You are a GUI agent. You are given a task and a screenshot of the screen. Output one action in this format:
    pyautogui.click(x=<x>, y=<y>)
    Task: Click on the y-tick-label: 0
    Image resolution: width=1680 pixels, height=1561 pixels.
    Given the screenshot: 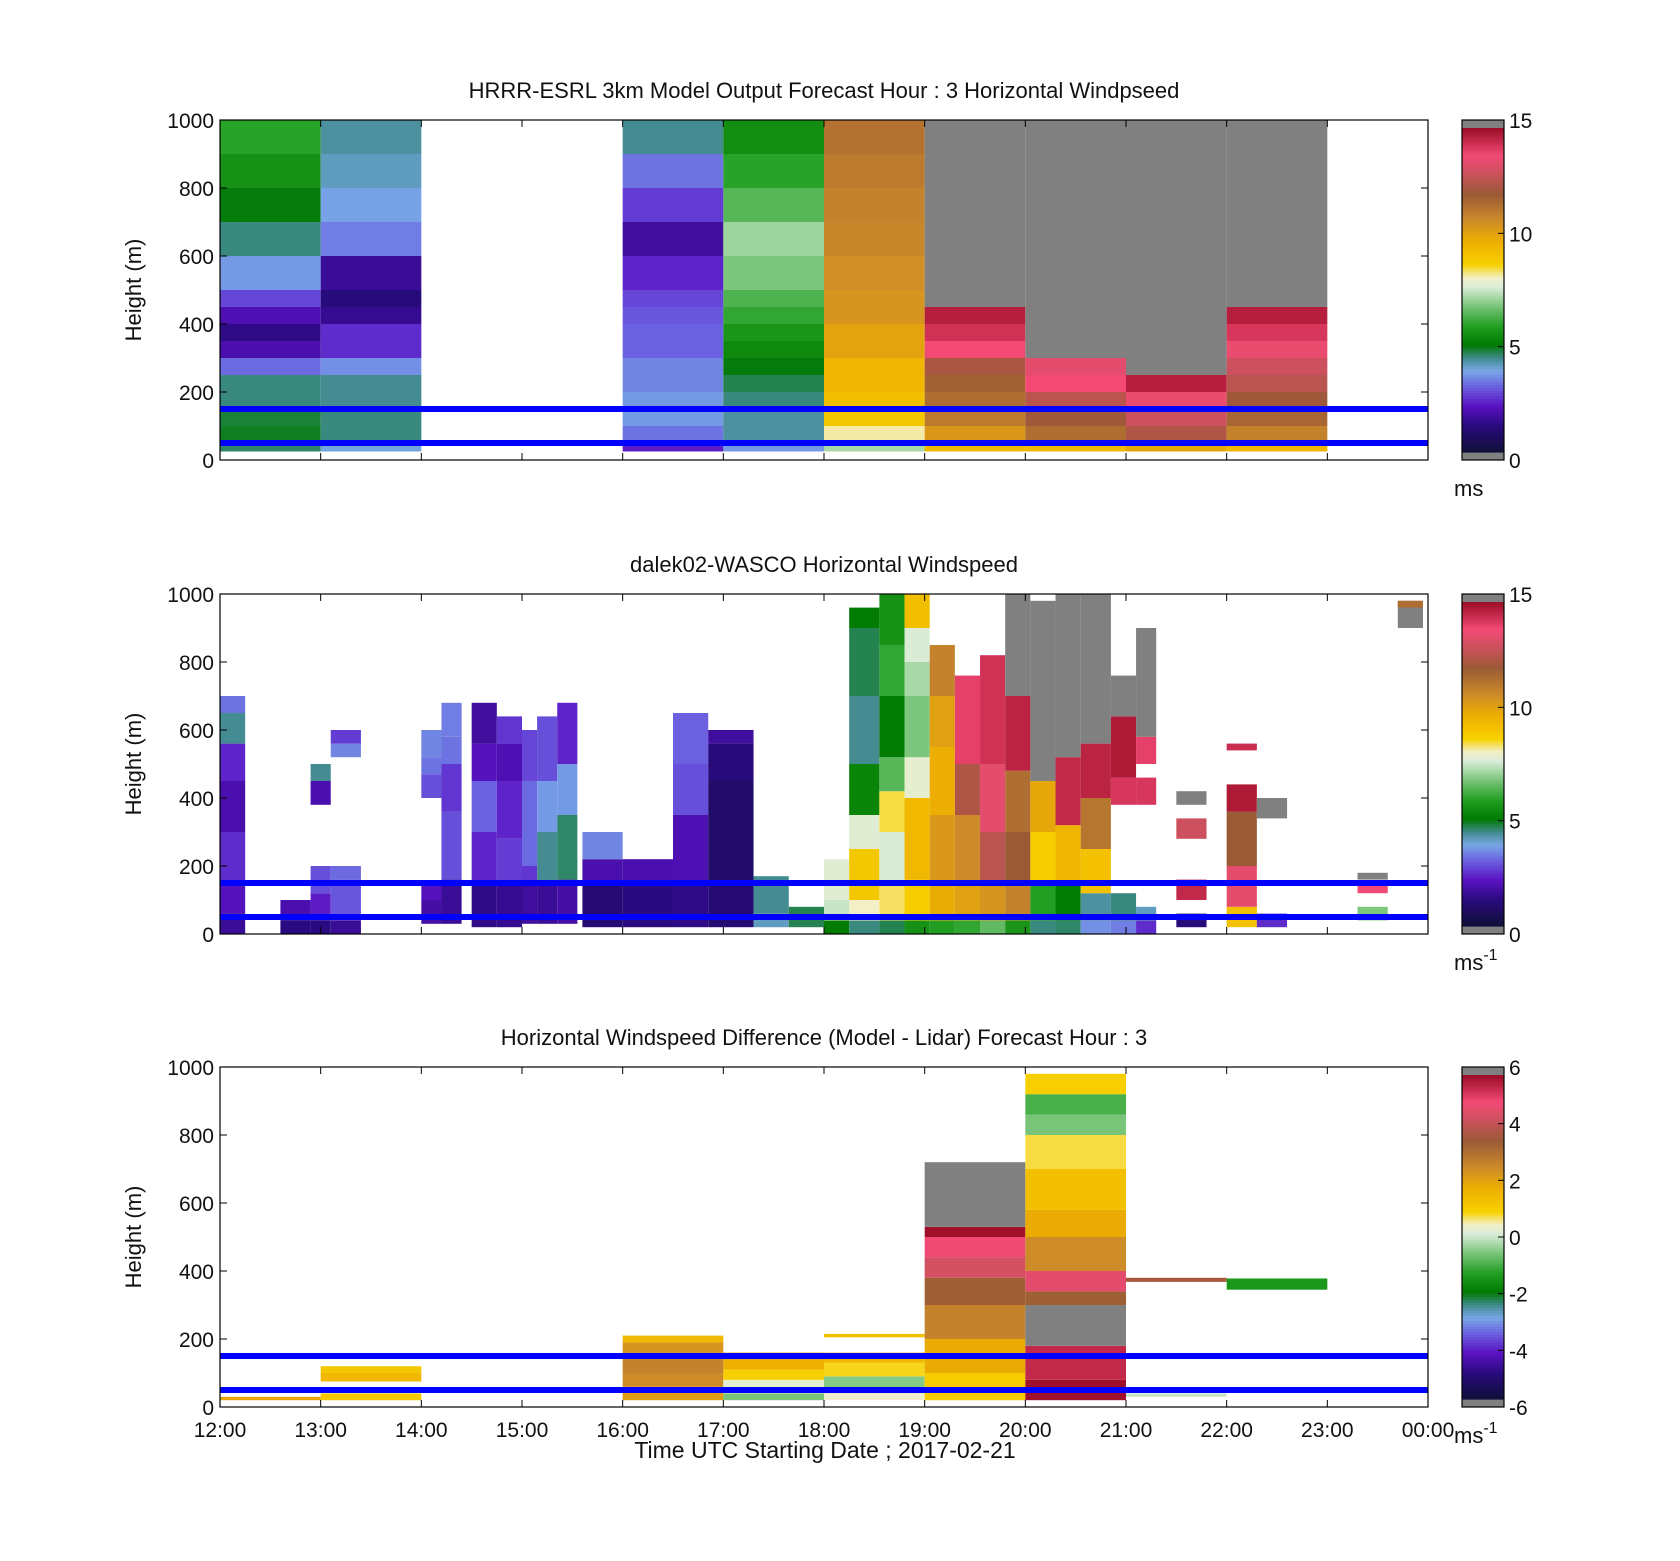 What is the action you would take?
    pyautogui.click(x=208, y=461)
    